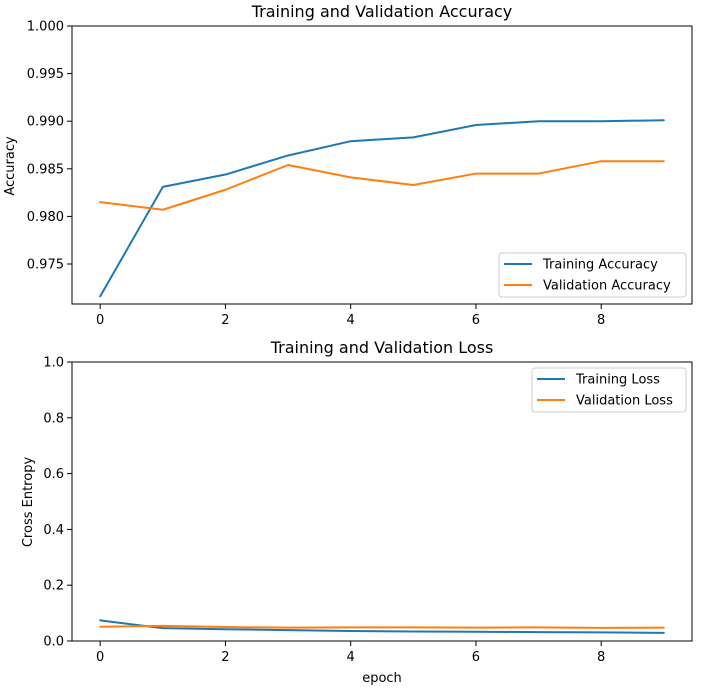 The image size is (703, 688). I want to click on loss-legend: Training Loss Validation Loss, so click(609, 390).